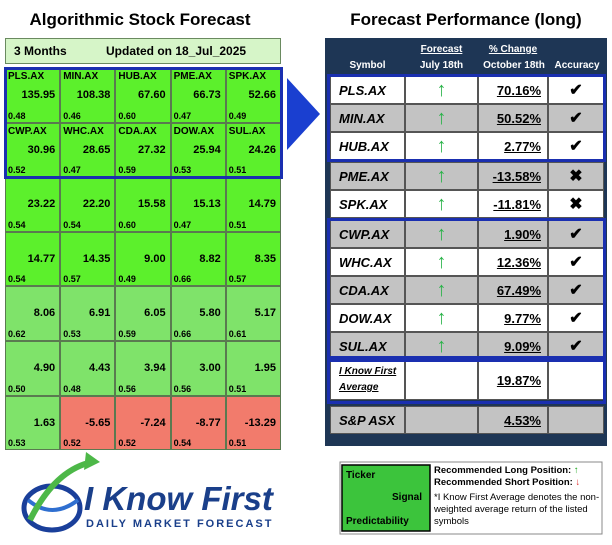 This screenshot has height=545, width=612. What do you see at coordinates (367, 318) in the screenshot?
I see `symbol: DOW.AX` at bounding box center [367, 318].